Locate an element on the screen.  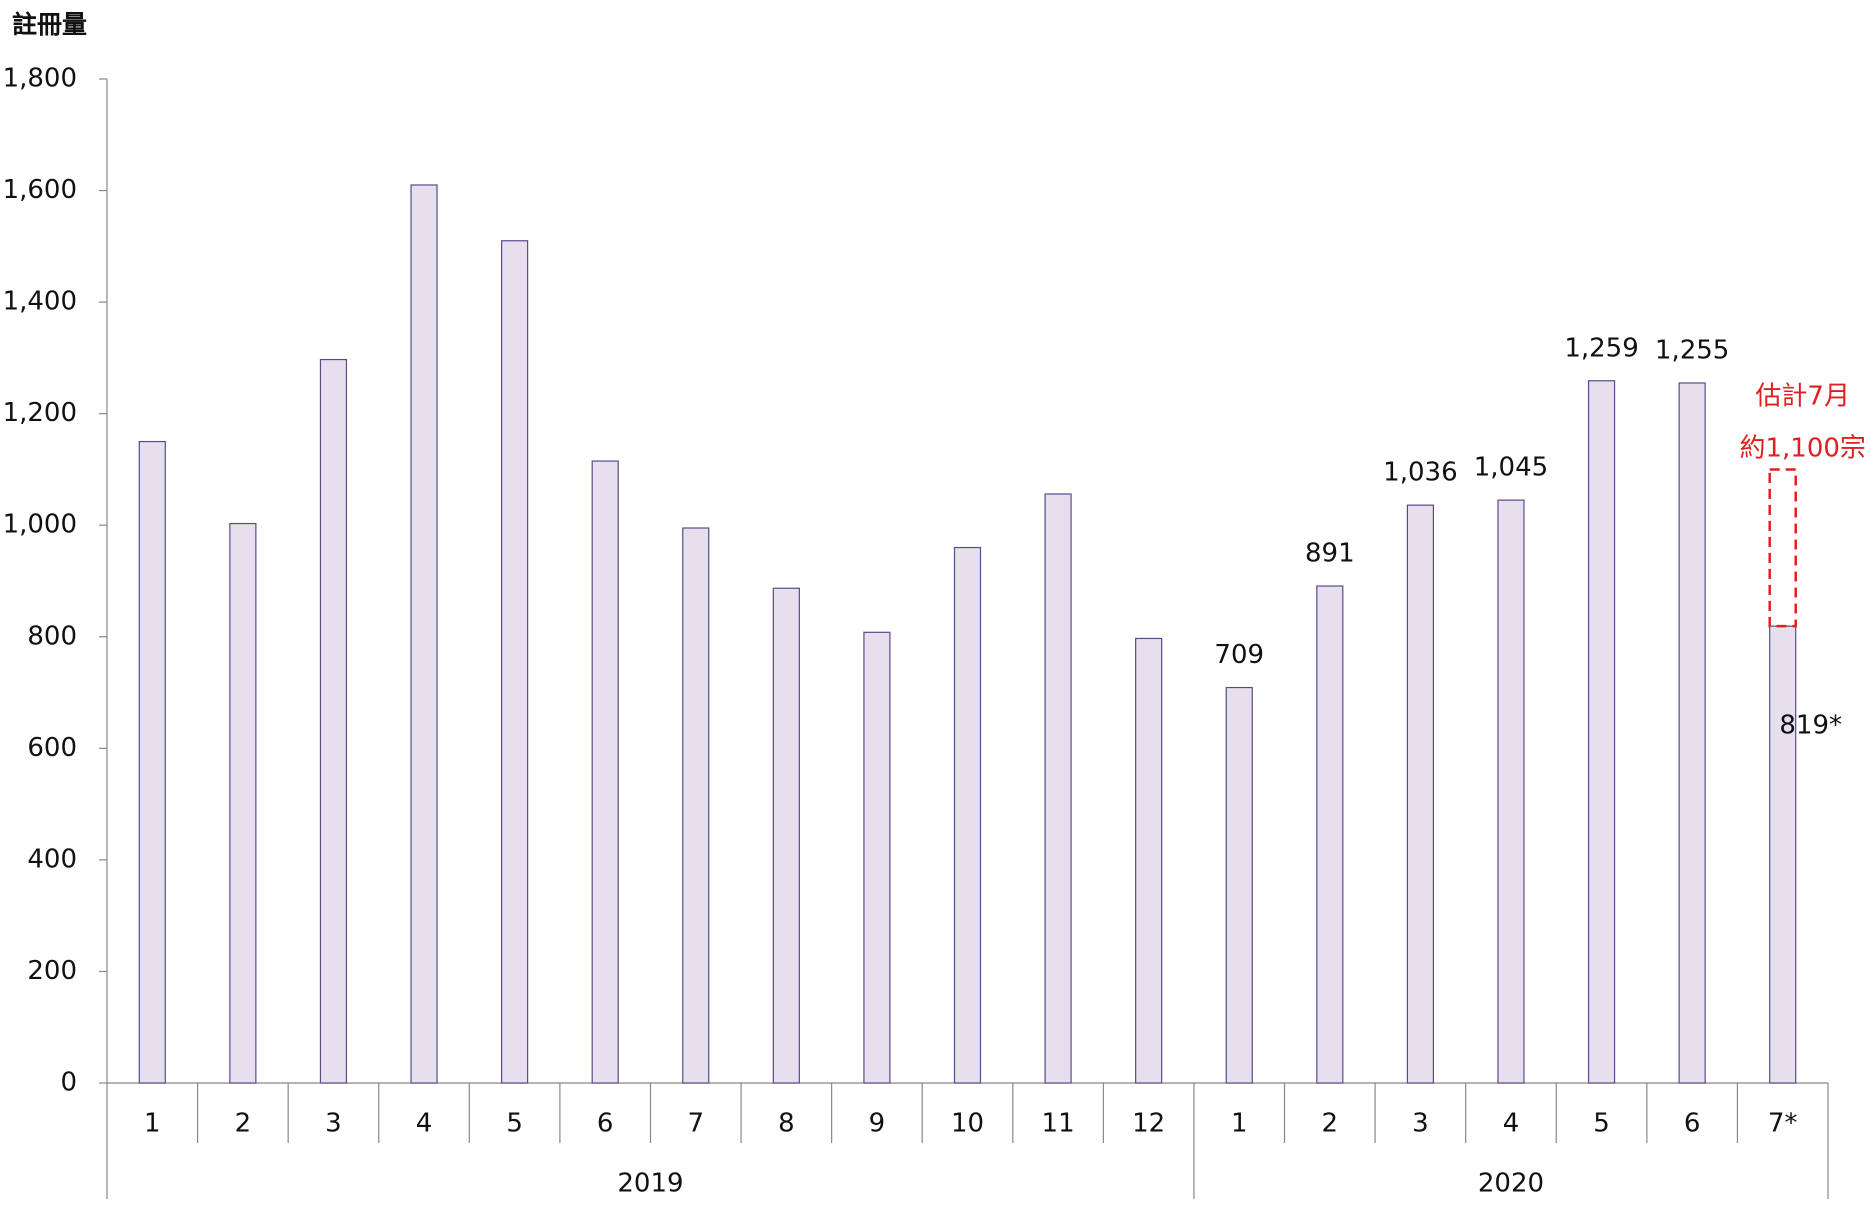
estimate-label: 約1,100宗 is located at coordinates (1802, 449).